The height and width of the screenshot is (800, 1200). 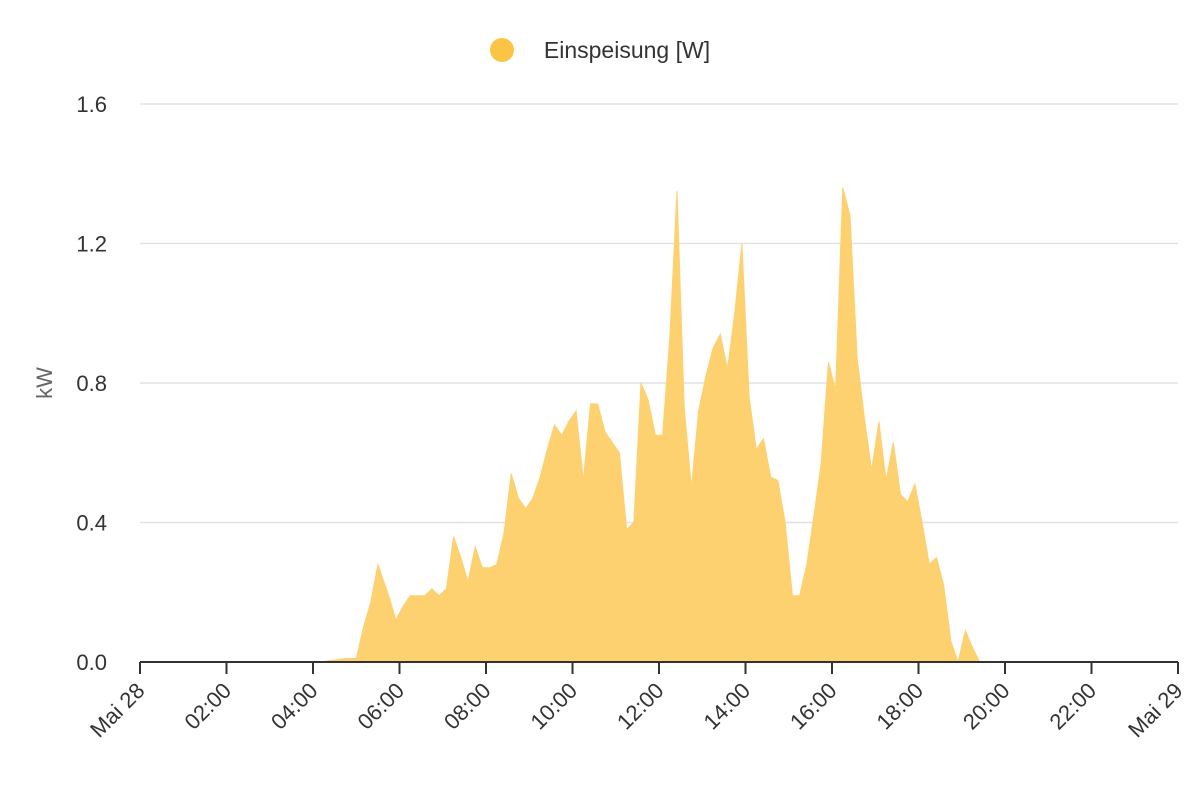 What do you see at coordinates (294, 706) in the screenshot?
I see `x-tick-label: 04:00` at bounding box center [294, 706].